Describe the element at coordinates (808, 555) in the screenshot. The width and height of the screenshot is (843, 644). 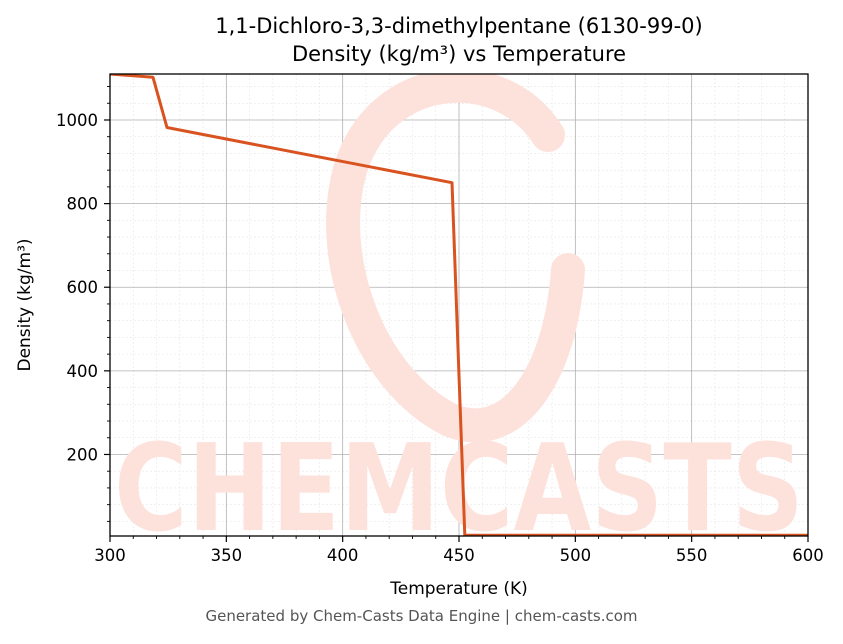
I see `x-tick-label: 600` at that location.